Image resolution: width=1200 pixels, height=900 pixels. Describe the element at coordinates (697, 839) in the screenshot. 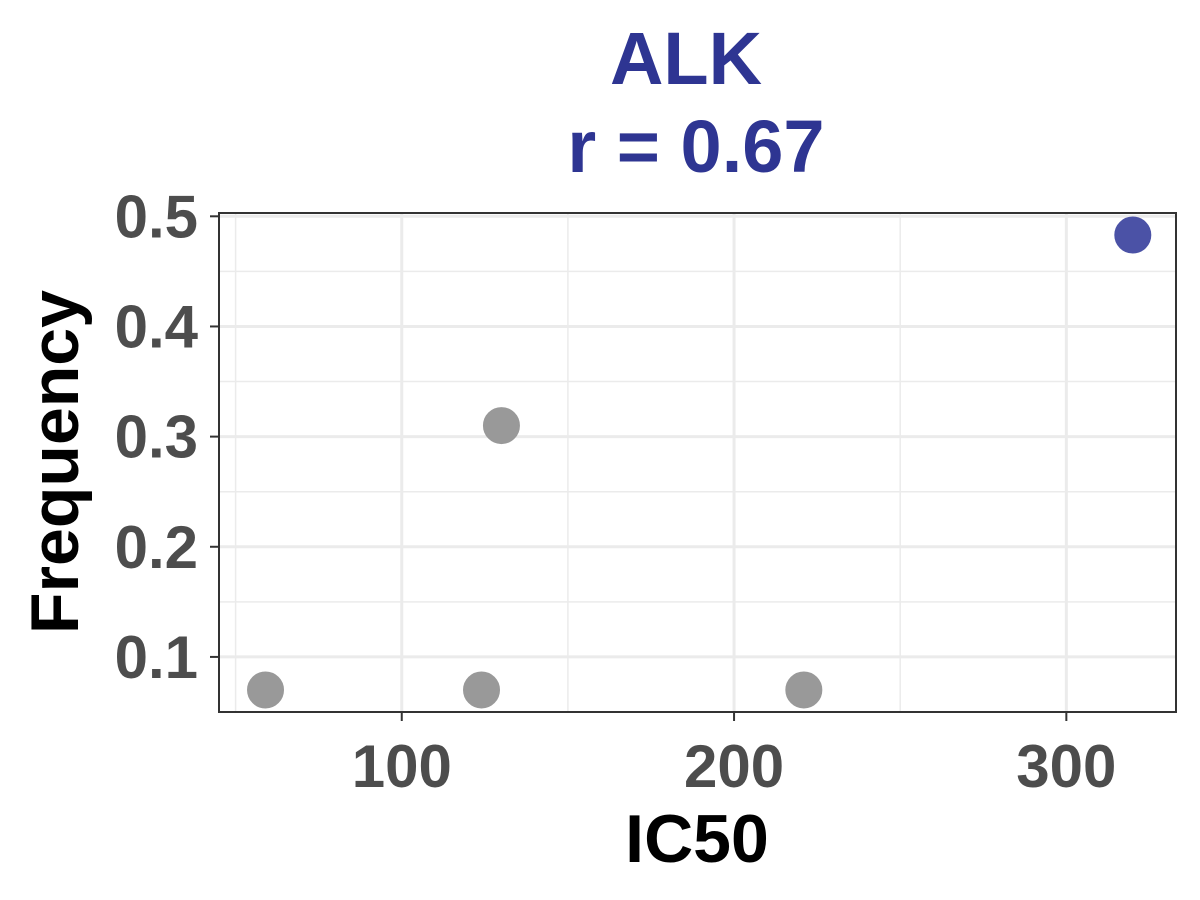

I see `x-axis-label: IC50` at that location.